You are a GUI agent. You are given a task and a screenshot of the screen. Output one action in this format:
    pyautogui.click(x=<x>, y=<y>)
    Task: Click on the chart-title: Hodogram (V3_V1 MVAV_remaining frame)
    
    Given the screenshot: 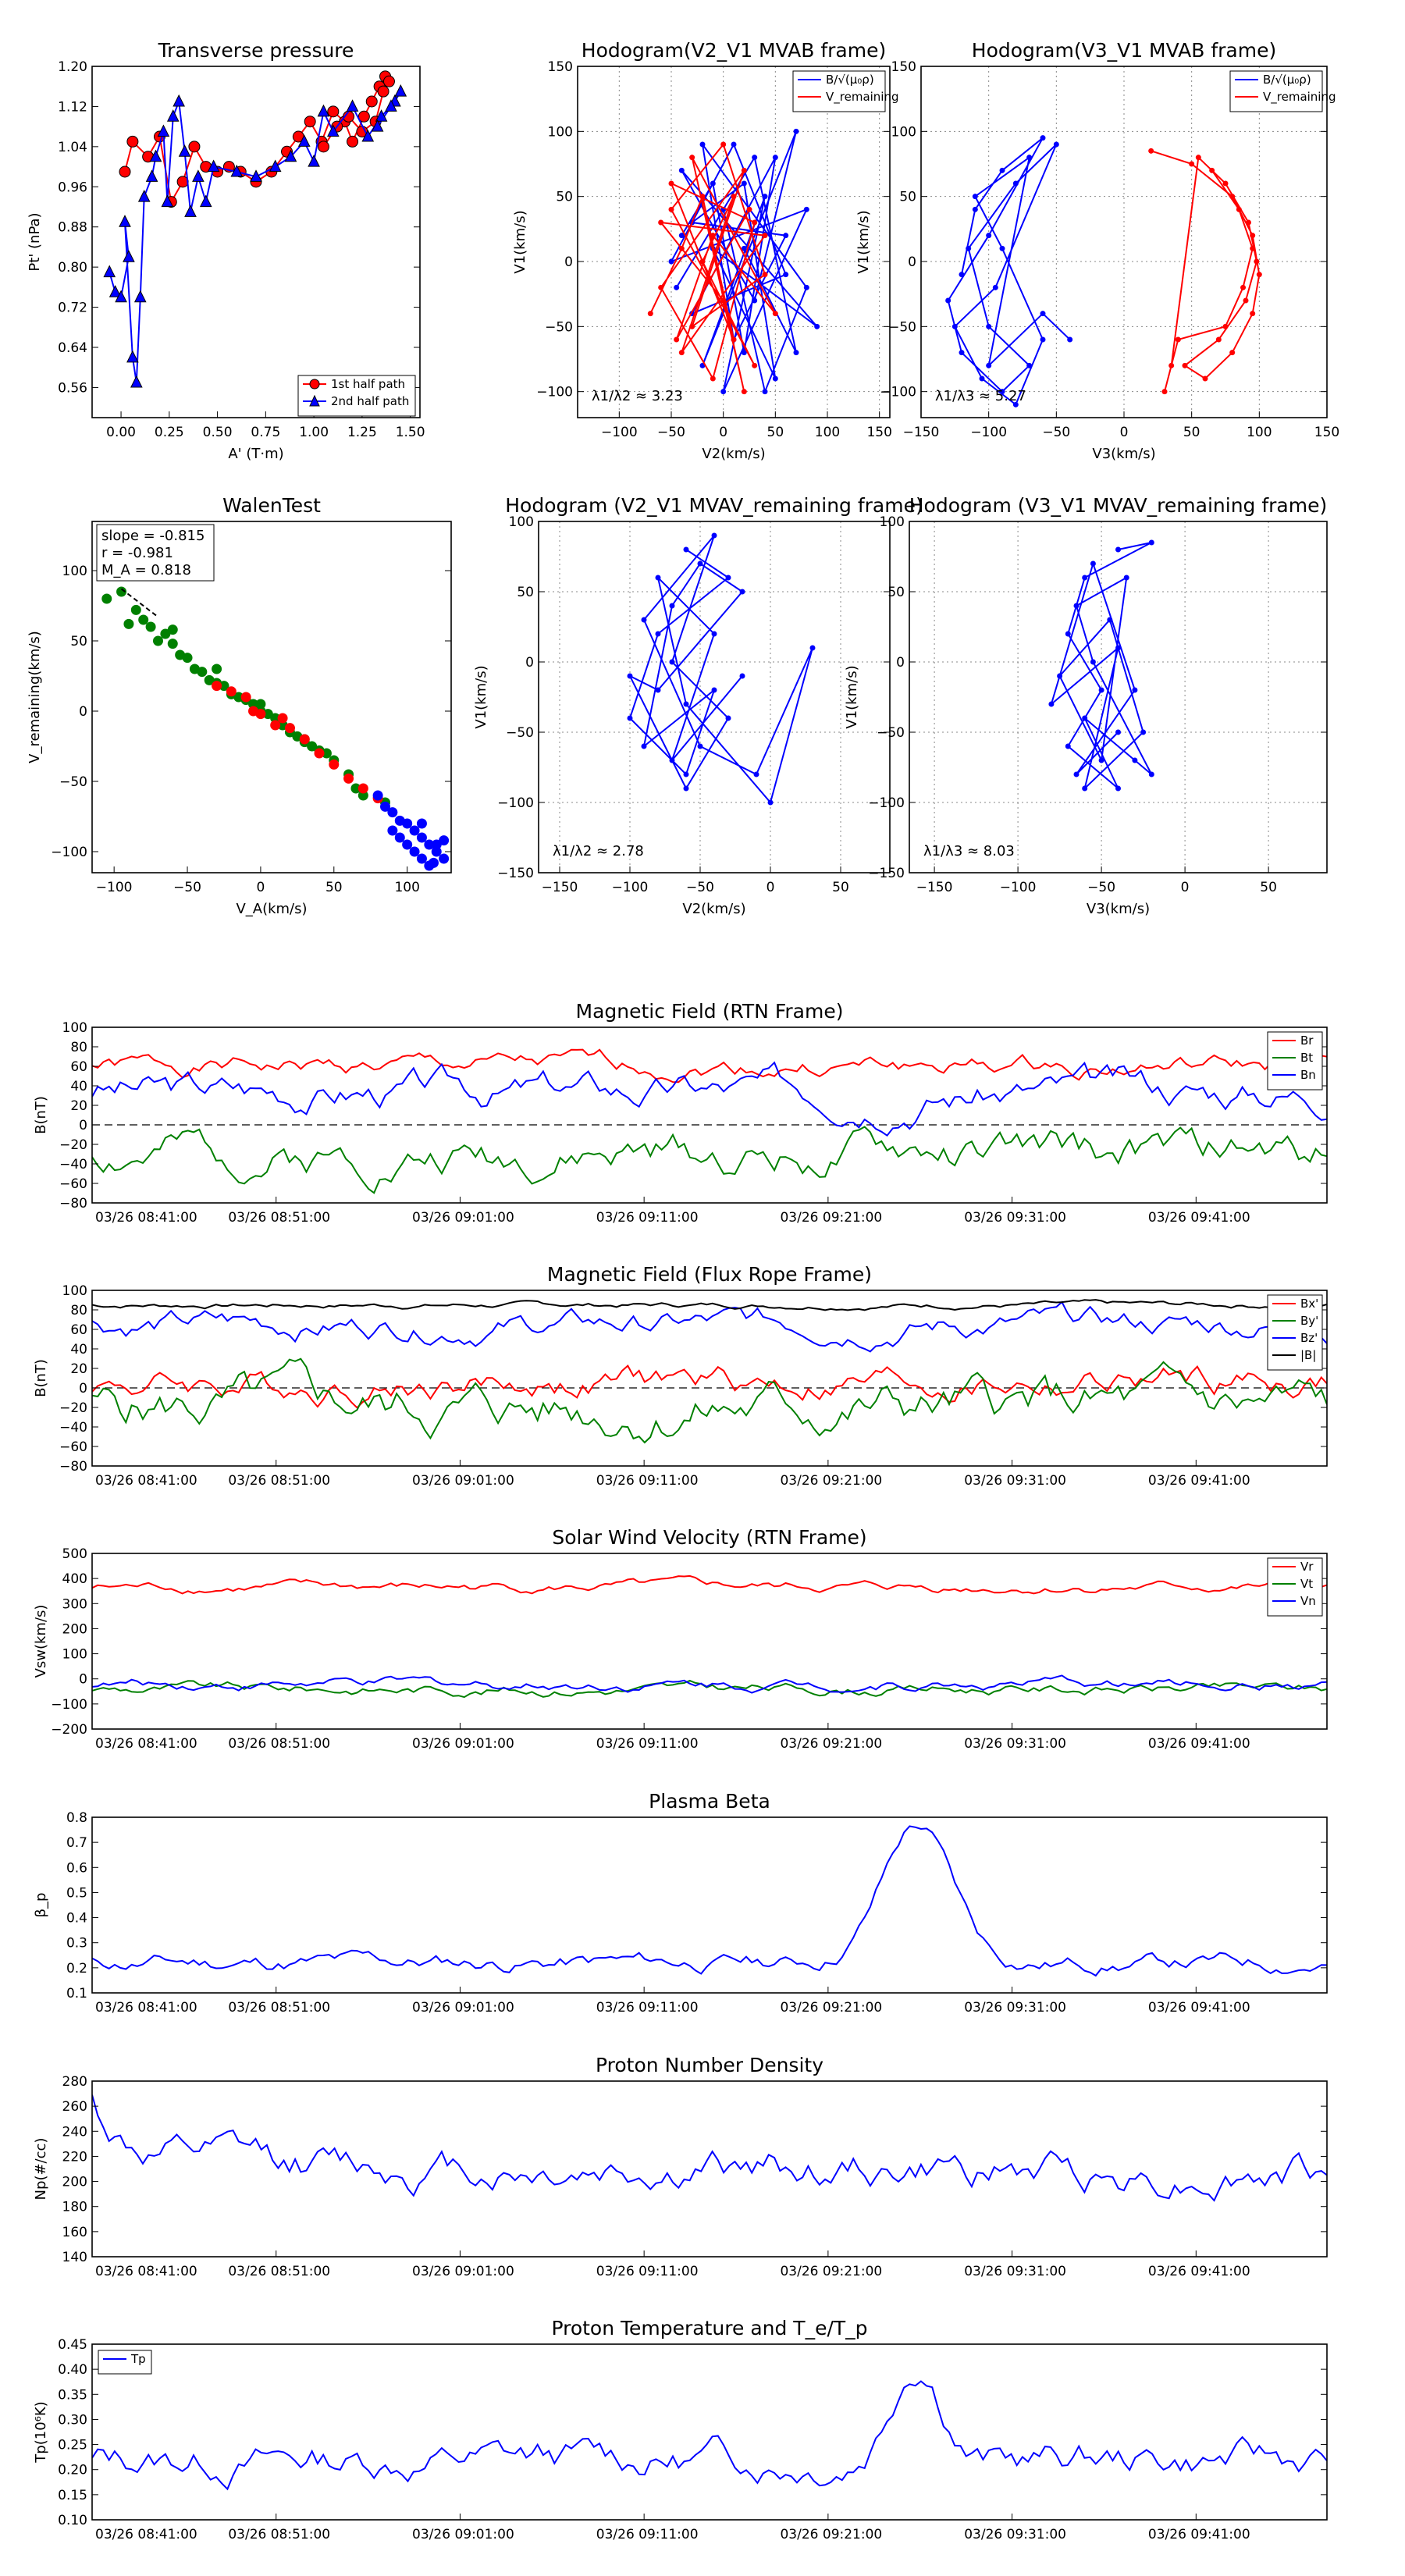 What is the action you would take?
    pyautogui.click(x=1118, y=505)
    